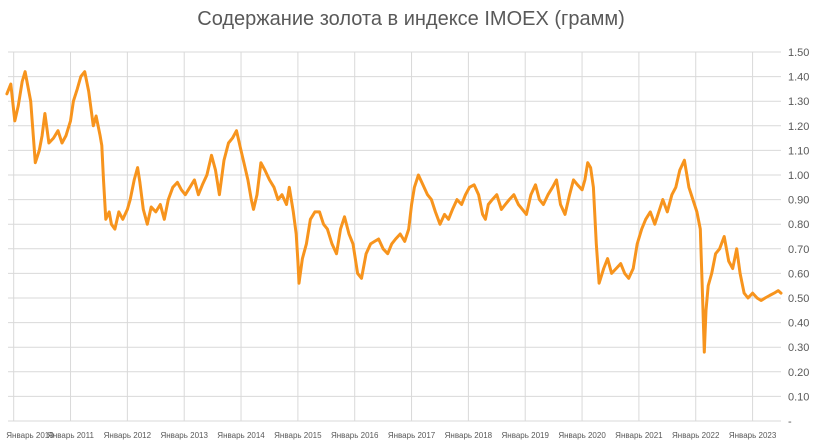 This screenshot has height=448, width=822. I want to click on y-tick-label: 0.50, so click(798, 299).